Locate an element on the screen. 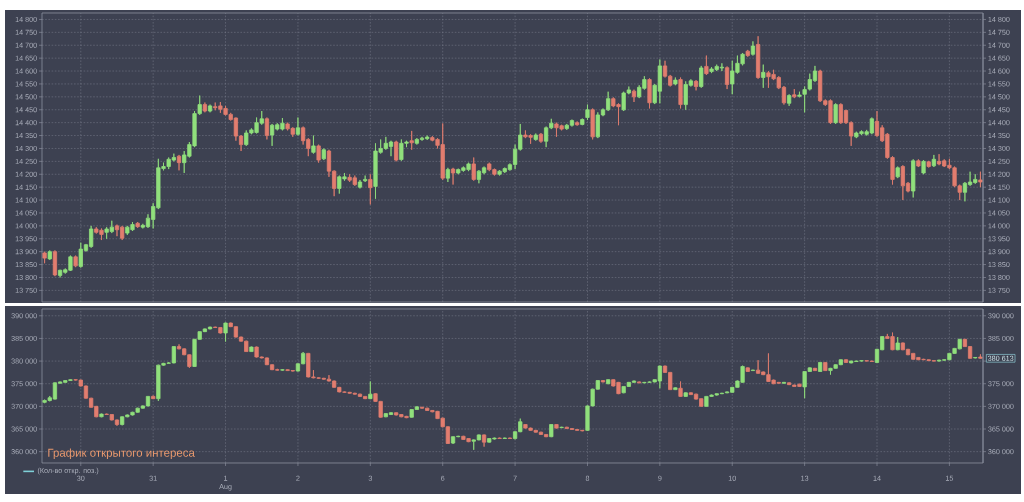 The width and height of the screenshot is (1024, 502). annotation: График открытого интереса is located at coordinates (121, 454).